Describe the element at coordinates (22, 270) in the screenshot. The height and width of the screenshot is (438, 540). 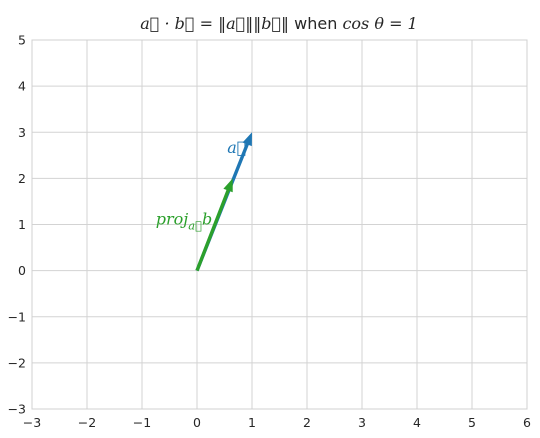
I see `y-tick-label: 0` at that location.